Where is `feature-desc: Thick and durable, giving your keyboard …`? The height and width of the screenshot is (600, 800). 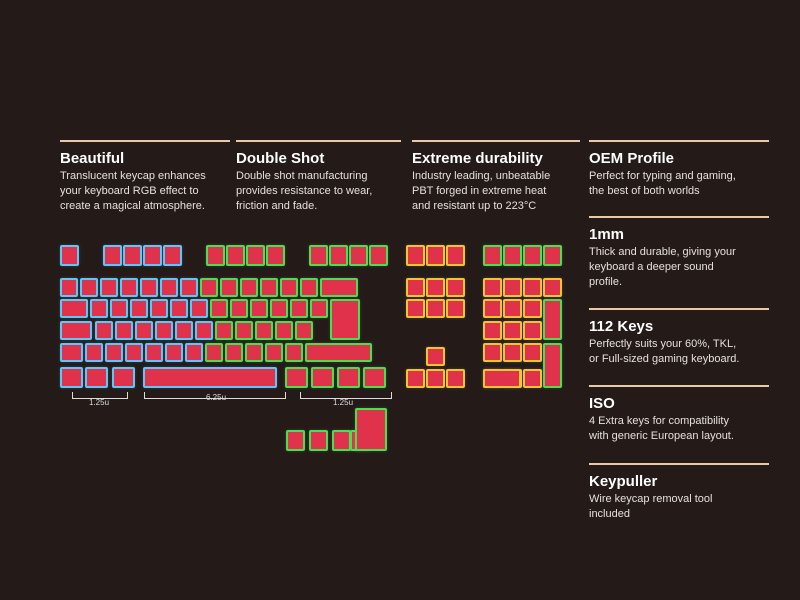
feature-desc: Thick and durable, giving your keyboard … is located at coordinates (662, 267).